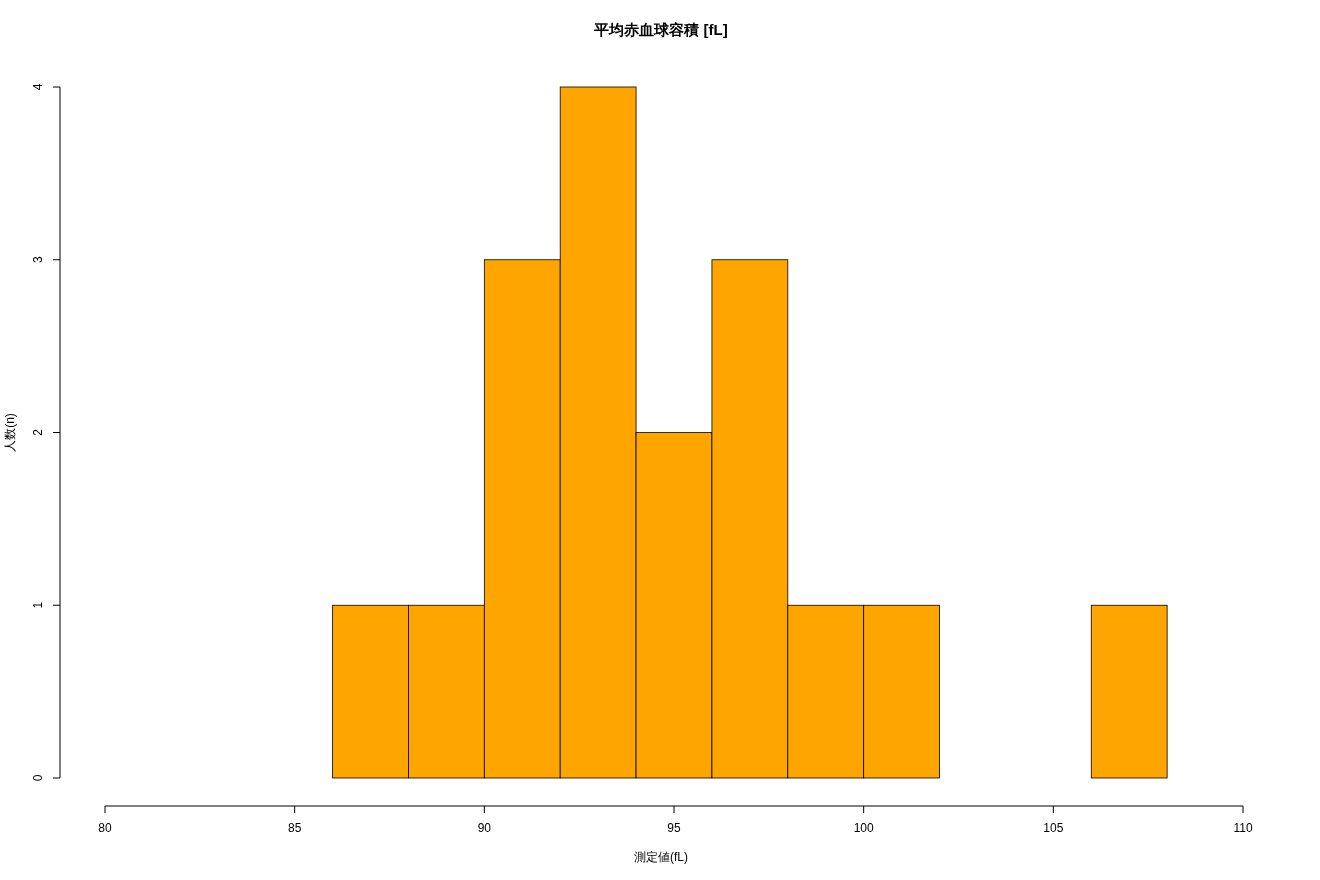 Image resolution: width=1320 pixels, height=880 pixels. I want to click on y-axis-title: 人数(n), so click(10, 432).